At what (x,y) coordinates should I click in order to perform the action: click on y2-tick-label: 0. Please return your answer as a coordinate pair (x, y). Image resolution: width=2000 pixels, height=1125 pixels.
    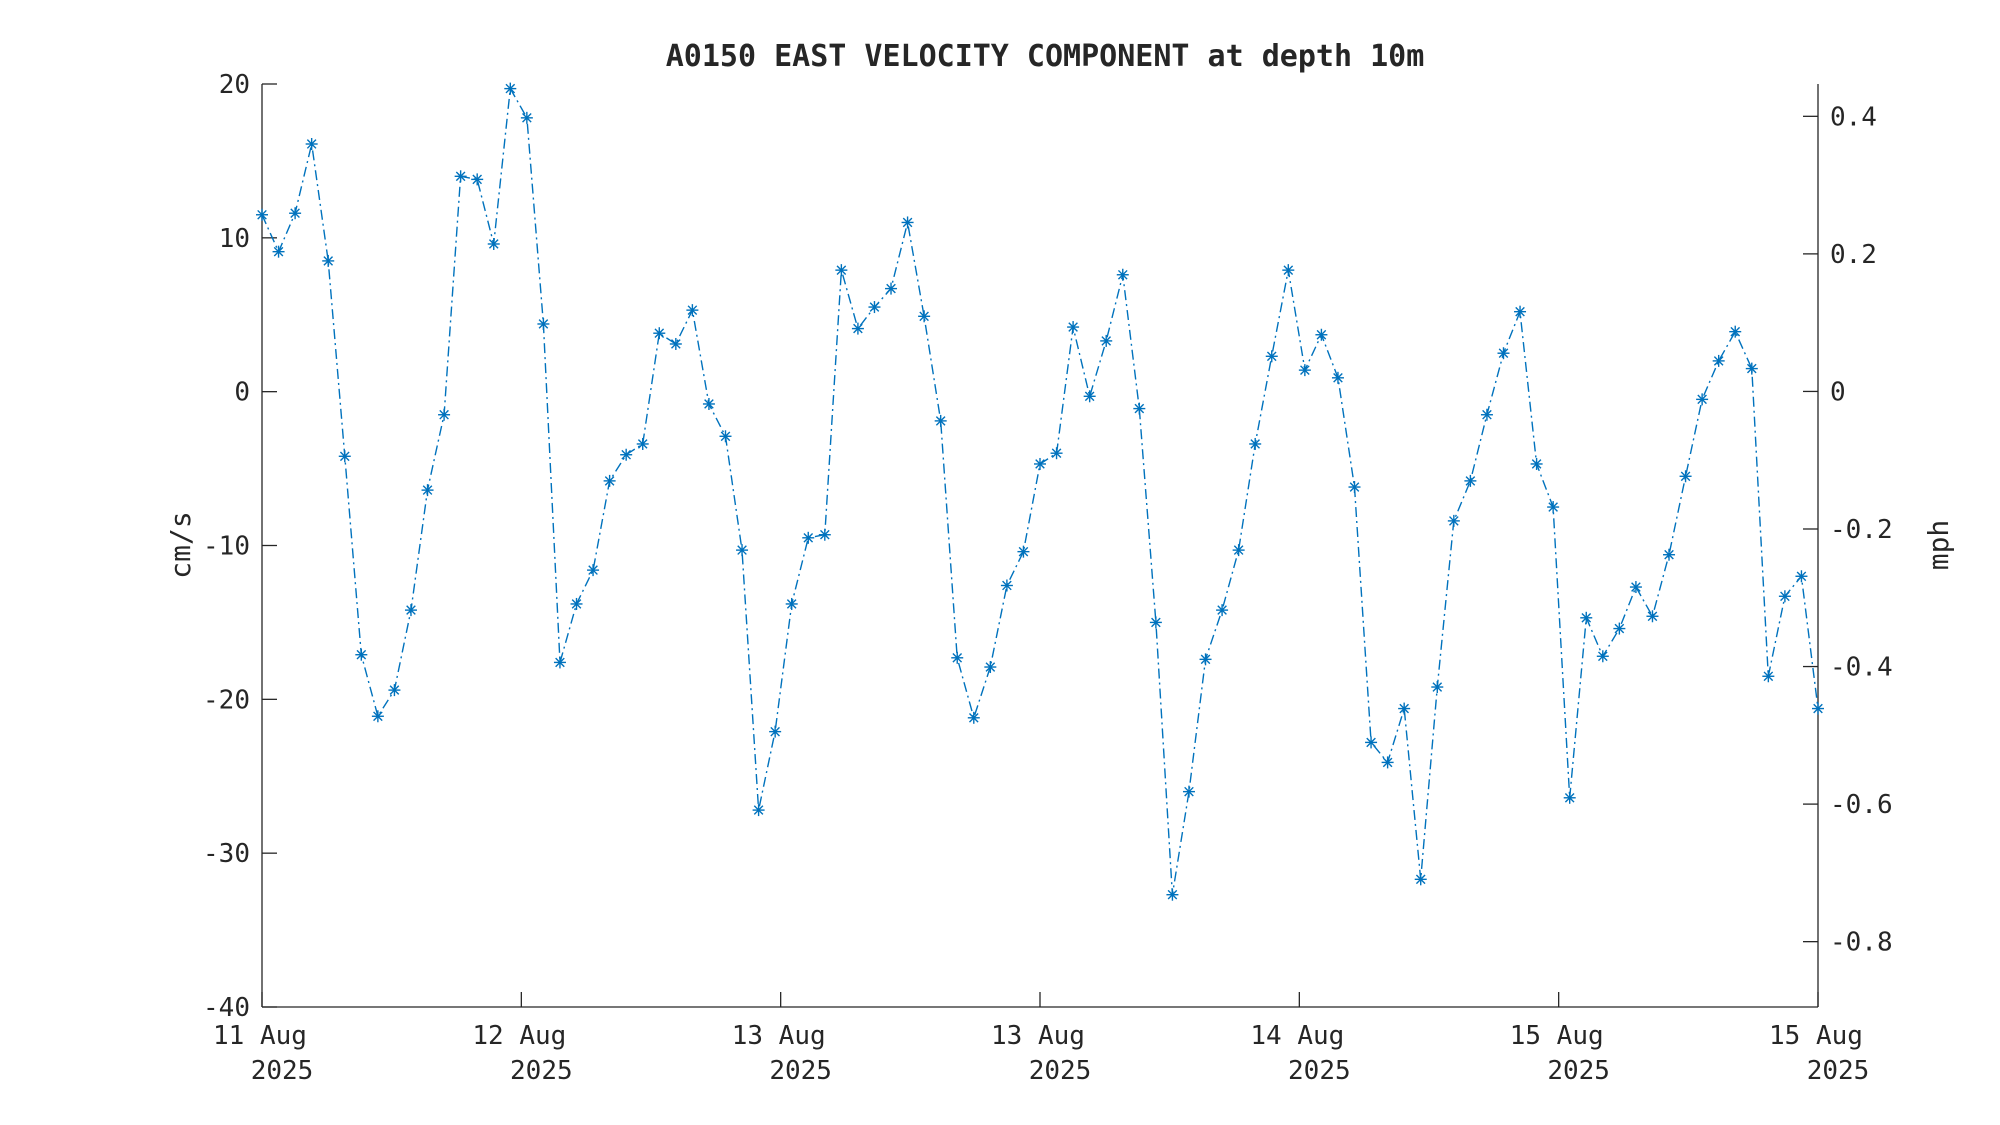
    Looking at the image, I should click on (1838, 392).